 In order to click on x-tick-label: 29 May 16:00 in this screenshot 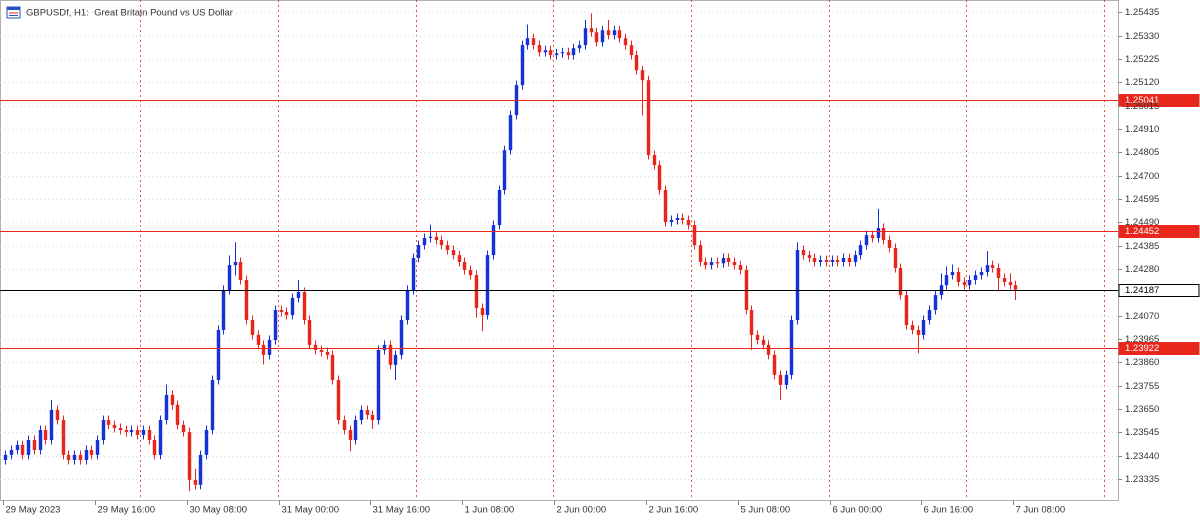, I will do `click(127, 510)`.